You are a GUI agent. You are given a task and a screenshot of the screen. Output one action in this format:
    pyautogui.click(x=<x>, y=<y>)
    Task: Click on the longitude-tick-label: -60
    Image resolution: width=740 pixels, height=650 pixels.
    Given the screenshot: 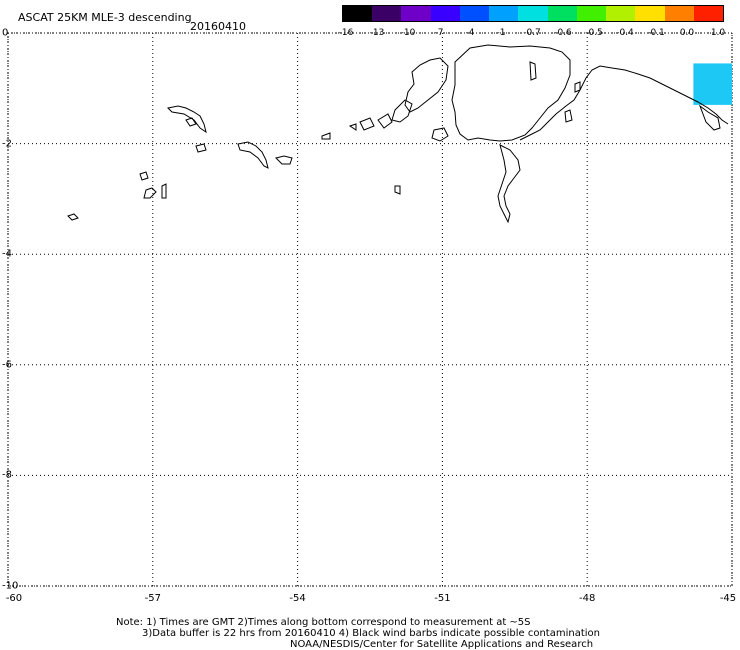 What is the action you would take?
    pyautogui.click(x=14, y=598)
    